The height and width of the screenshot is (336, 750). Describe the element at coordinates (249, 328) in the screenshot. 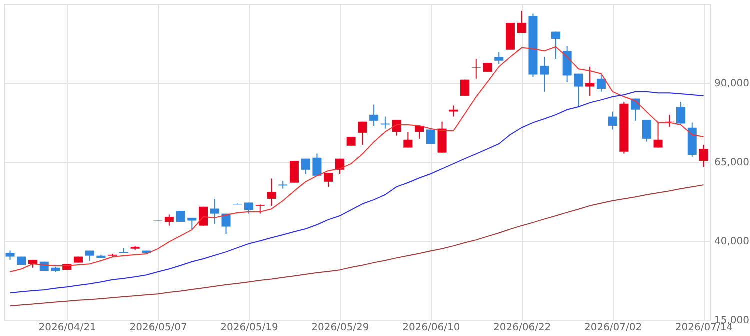

I see `x-tick-label: 2026/05/19` at that location.